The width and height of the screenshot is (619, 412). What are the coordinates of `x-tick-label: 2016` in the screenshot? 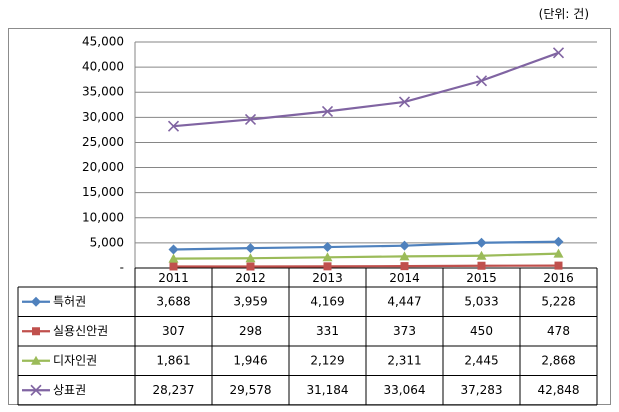 It's located at (558, 278).